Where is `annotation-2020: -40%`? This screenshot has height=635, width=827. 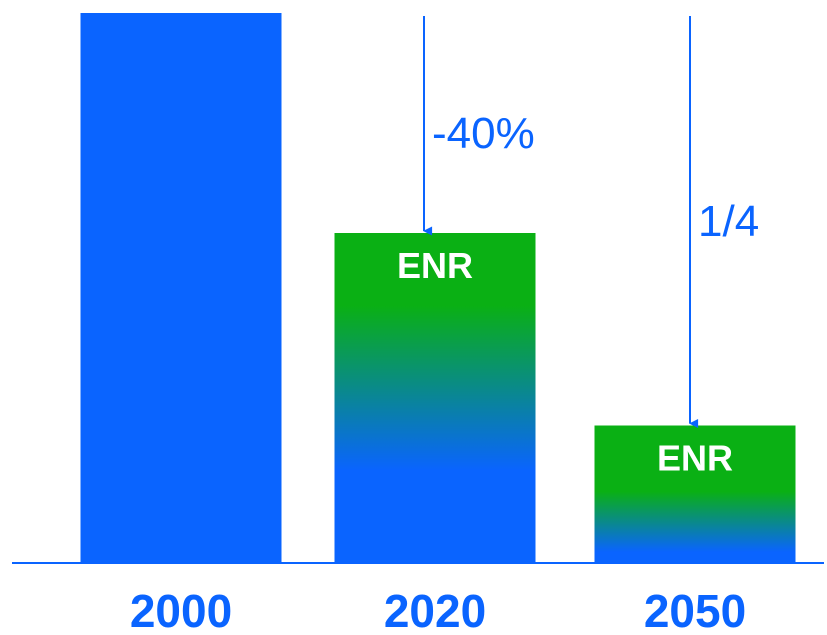 annotation-2020: -40% is located at coordinates (483, 133).